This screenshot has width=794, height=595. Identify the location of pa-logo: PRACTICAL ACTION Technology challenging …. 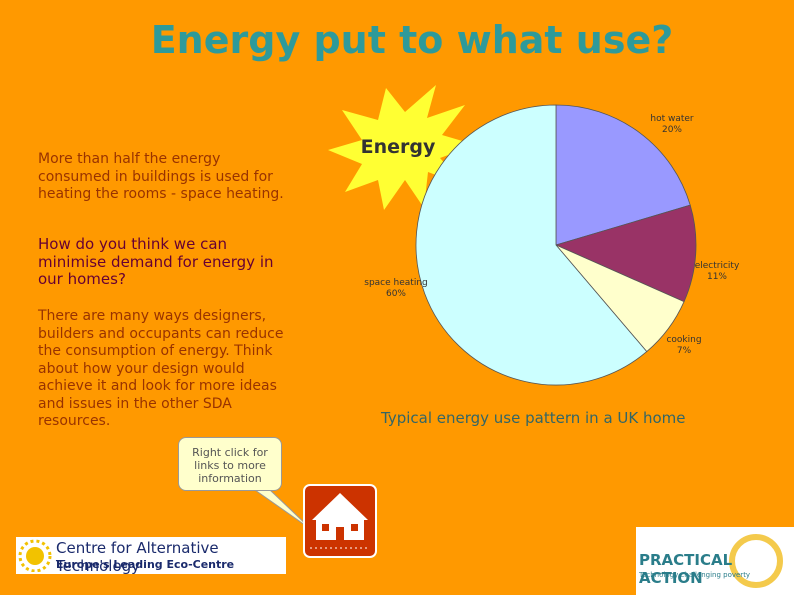
(715, 561).